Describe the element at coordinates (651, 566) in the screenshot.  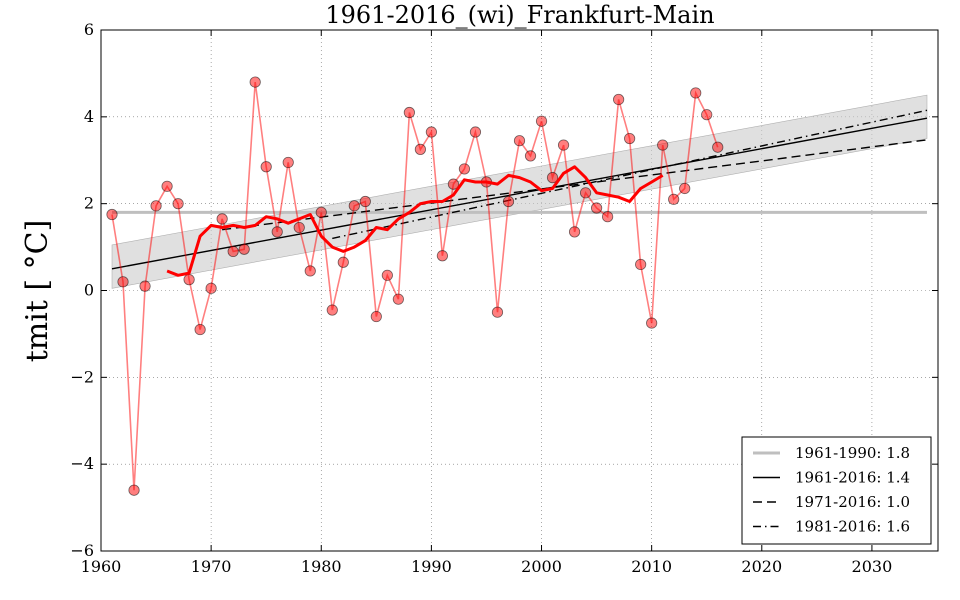
I see `x-tick-label: 2010` at that location.